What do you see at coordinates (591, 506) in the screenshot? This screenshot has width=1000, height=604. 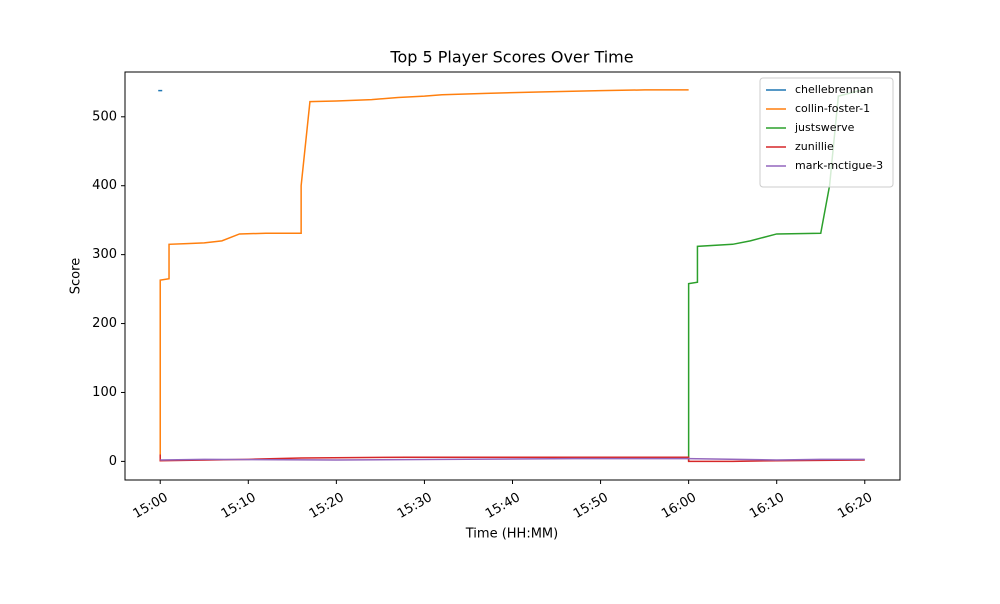 I see `x-tick-label: 15:50` at bounding box center [591, 506].